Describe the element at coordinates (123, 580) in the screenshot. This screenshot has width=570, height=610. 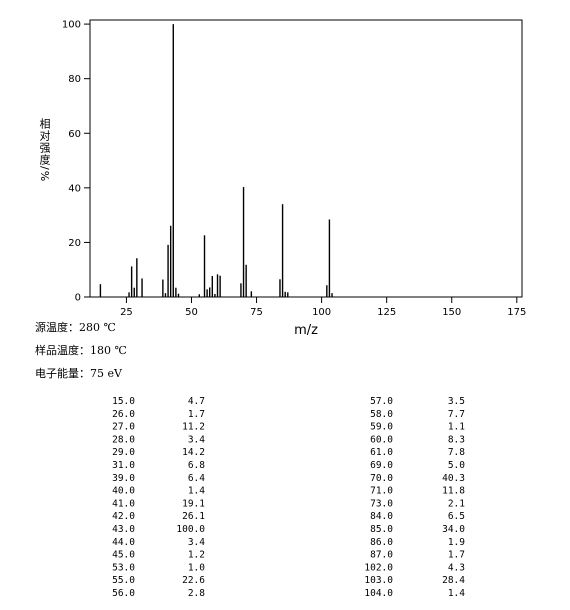
I see `table-cell: 55.0` at that location.